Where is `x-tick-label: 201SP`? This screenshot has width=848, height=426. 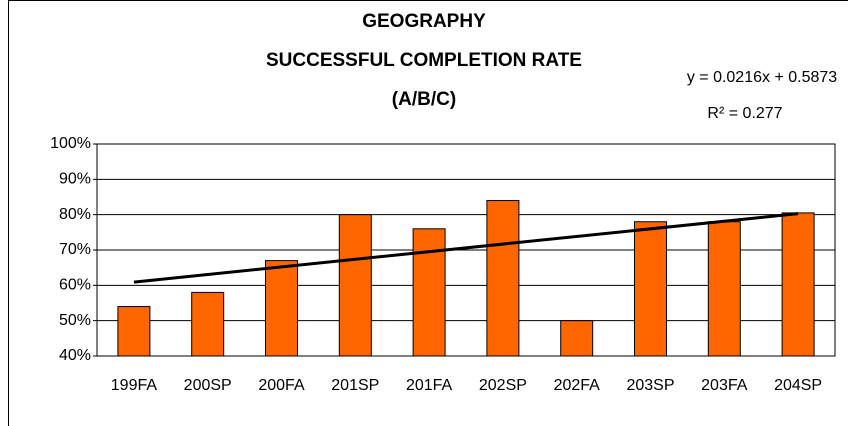 x-tick-label: 201SP is located at coordinates (355, 385).